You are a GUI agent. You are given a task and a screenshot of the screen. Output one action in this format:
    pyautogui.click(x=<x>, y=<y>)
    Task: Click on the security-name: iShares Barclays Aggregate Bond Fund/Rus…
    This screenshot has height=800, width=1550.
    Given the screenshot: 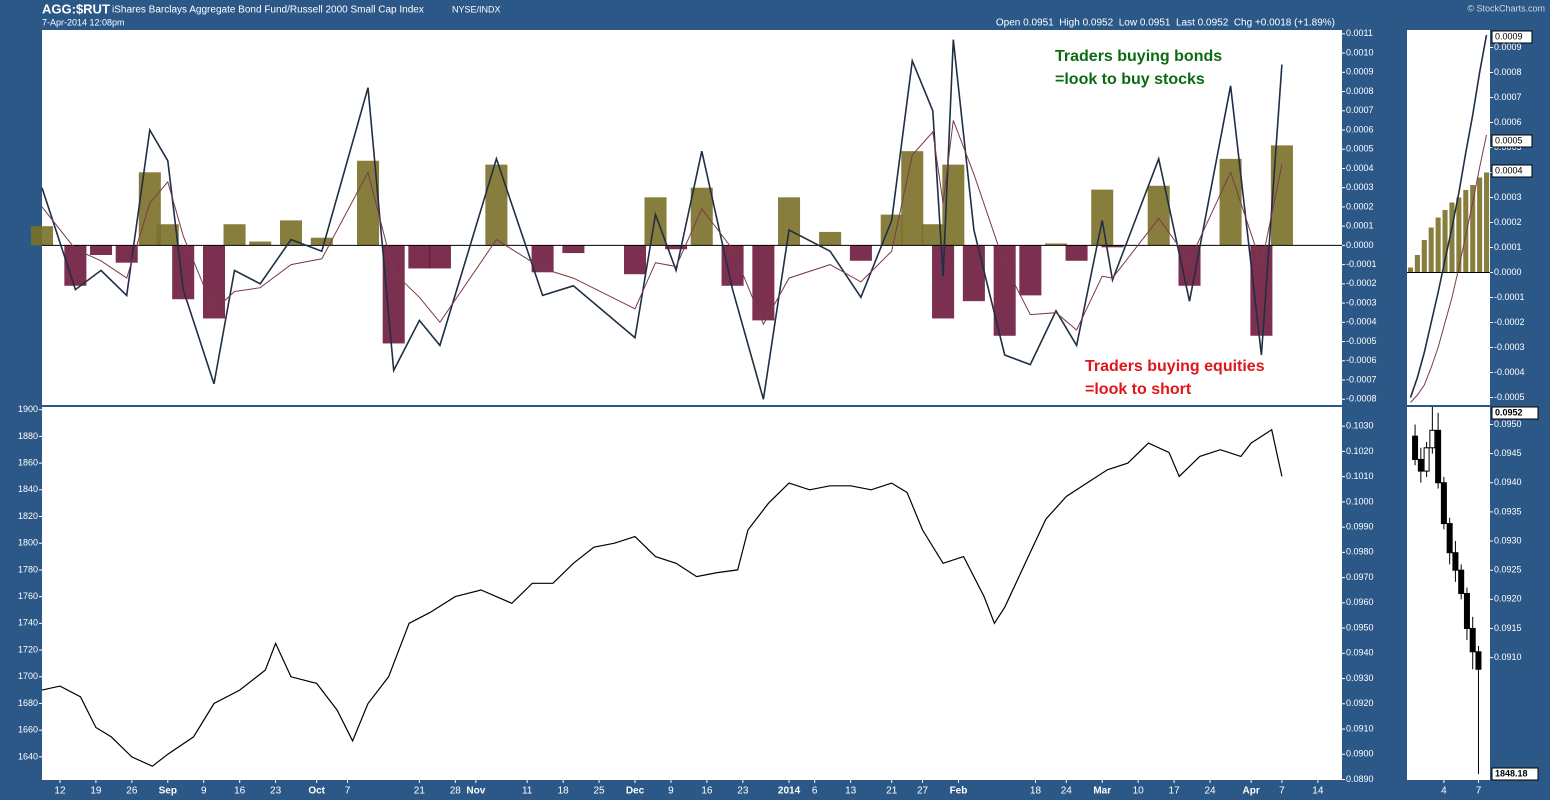 What is the action you would take?
    pyautogui.click(x=268, y=10)
    